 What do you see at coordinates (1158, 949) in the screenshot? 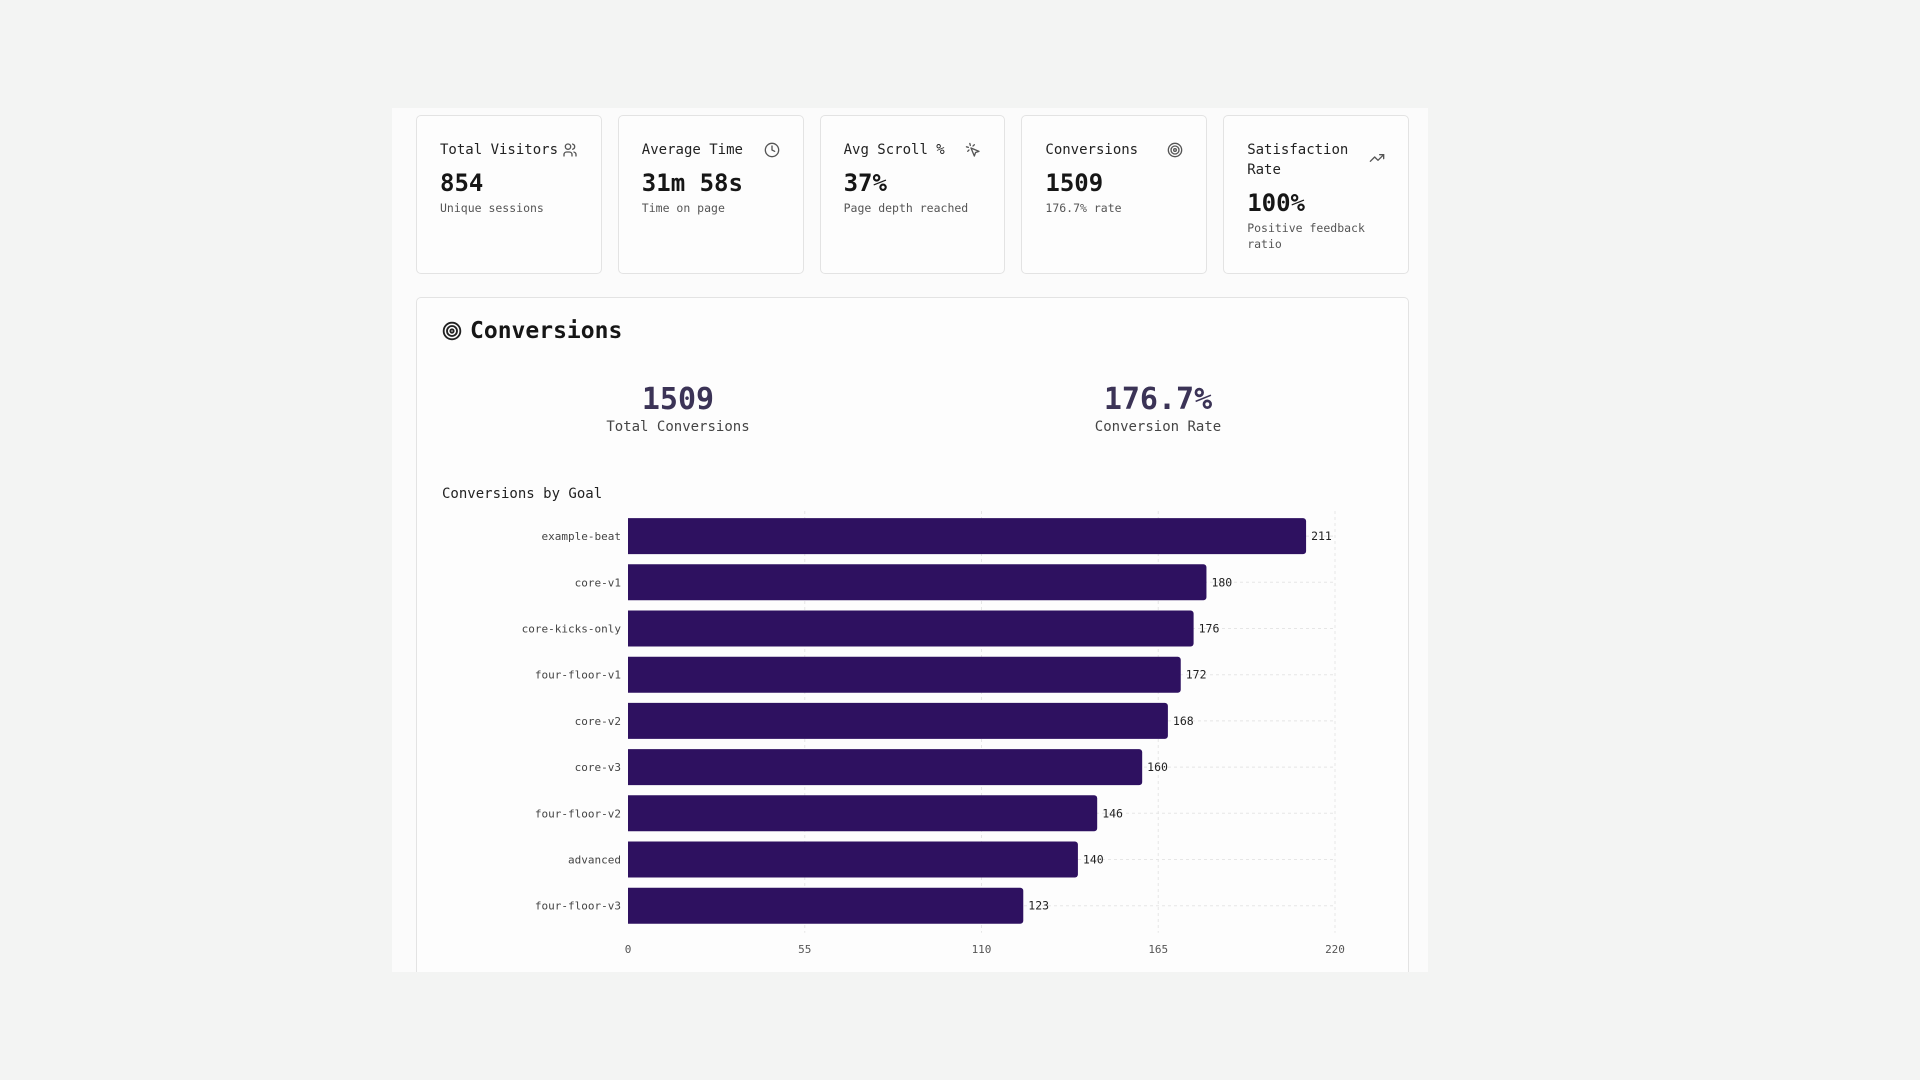
I see `x-tick-label: 165` at bounding box center [1158, 949].